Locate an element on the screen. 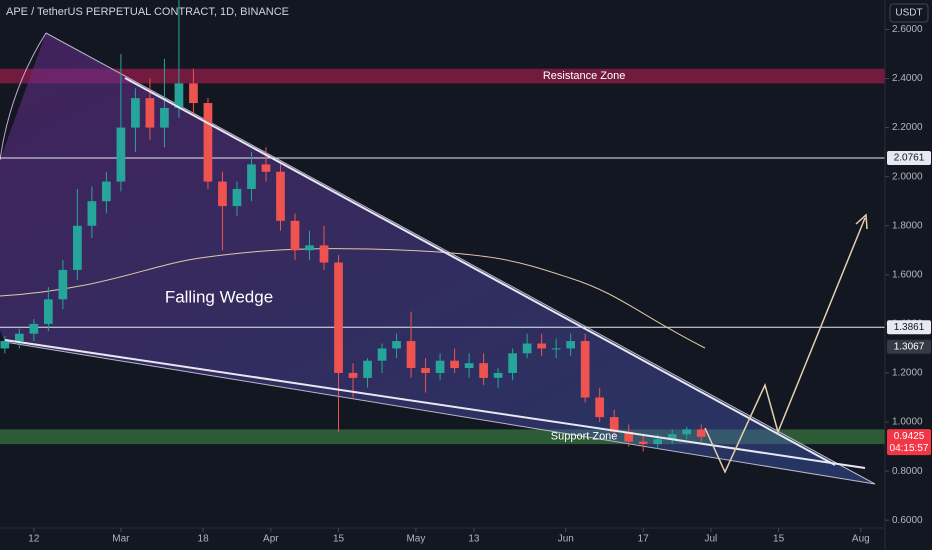 Image resolution: width=932 pixels, height=550 pixels. y-tick-label: 1.8000 is located at coordinates (907, 225).